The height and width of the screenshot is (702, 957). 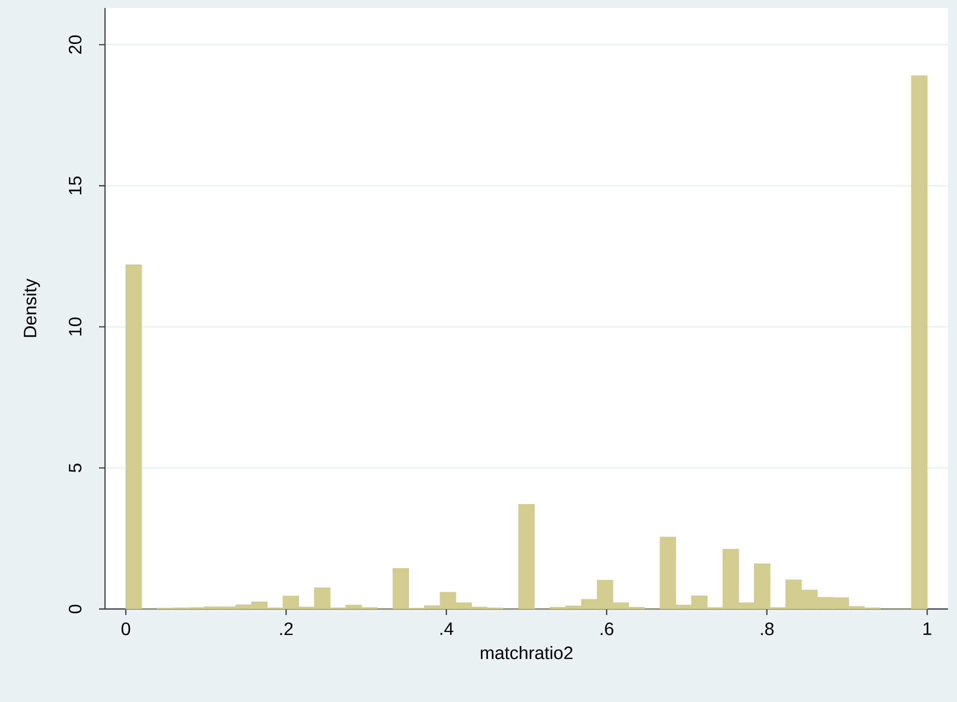 What do you see at coordinates (607, 629) in the screenshot?
I see `x-tick-label: .6` at bounding box center [607, 629].